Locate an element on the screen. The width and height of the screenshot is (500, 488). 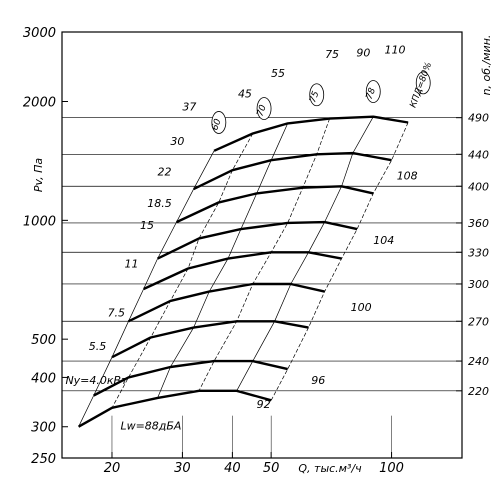
flow-label: 45 is located at coordinates (245, 93).